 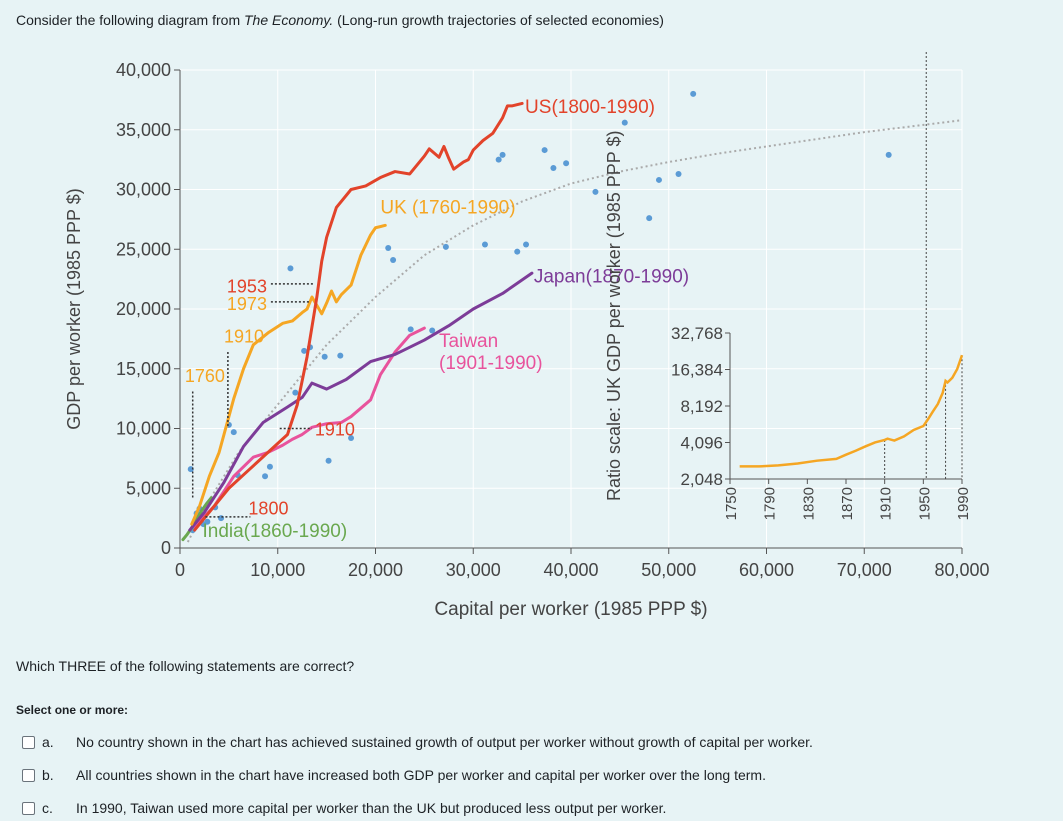 I want to click on series-label-japan: Japan(1870-1990), so click(x=611, y=277).